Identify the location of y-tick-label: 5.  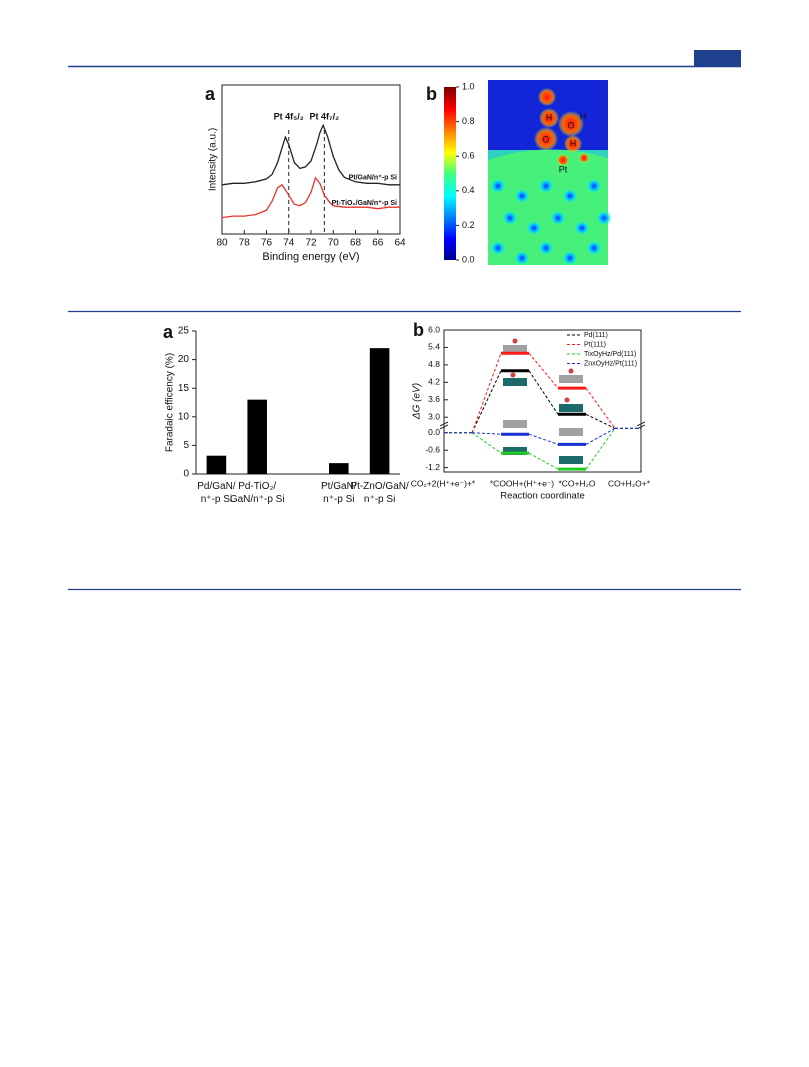
(186, 445).